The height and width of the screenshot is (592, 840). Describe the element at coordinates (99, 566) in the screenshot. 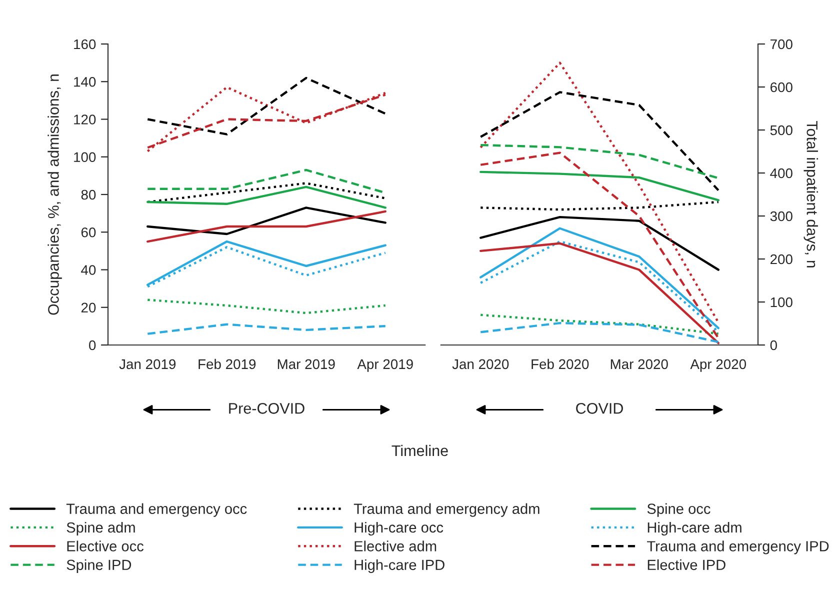

I see `legend-label: Spine IPD` at that location.